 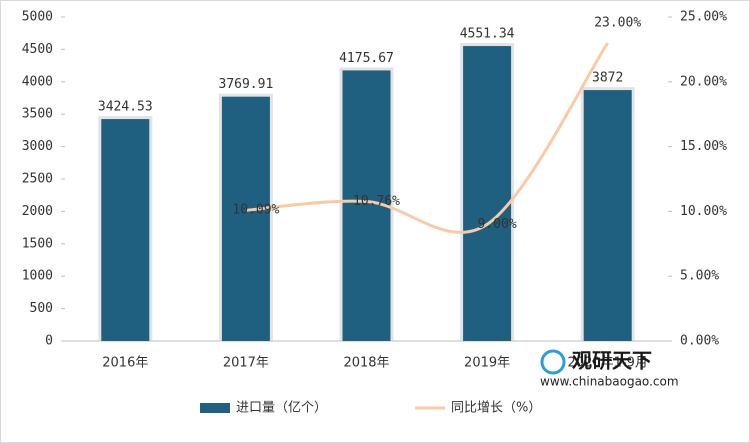 I want to click on x-tick-label: 2017年, so click(x=246, y=363).